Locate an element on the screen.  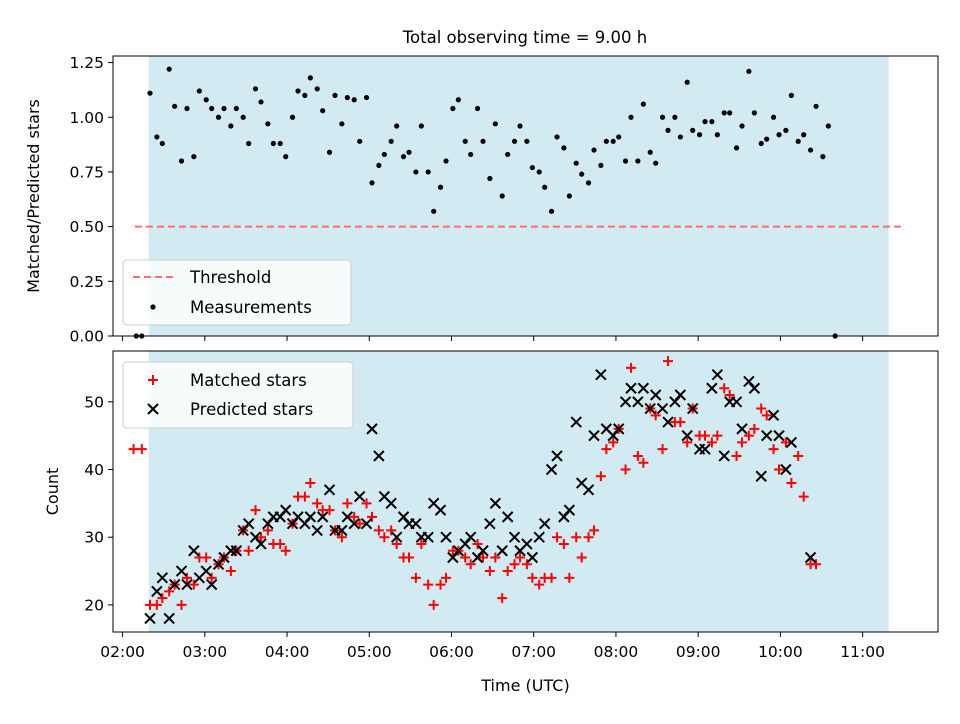
legend-box is located at coordinates (238, 395).